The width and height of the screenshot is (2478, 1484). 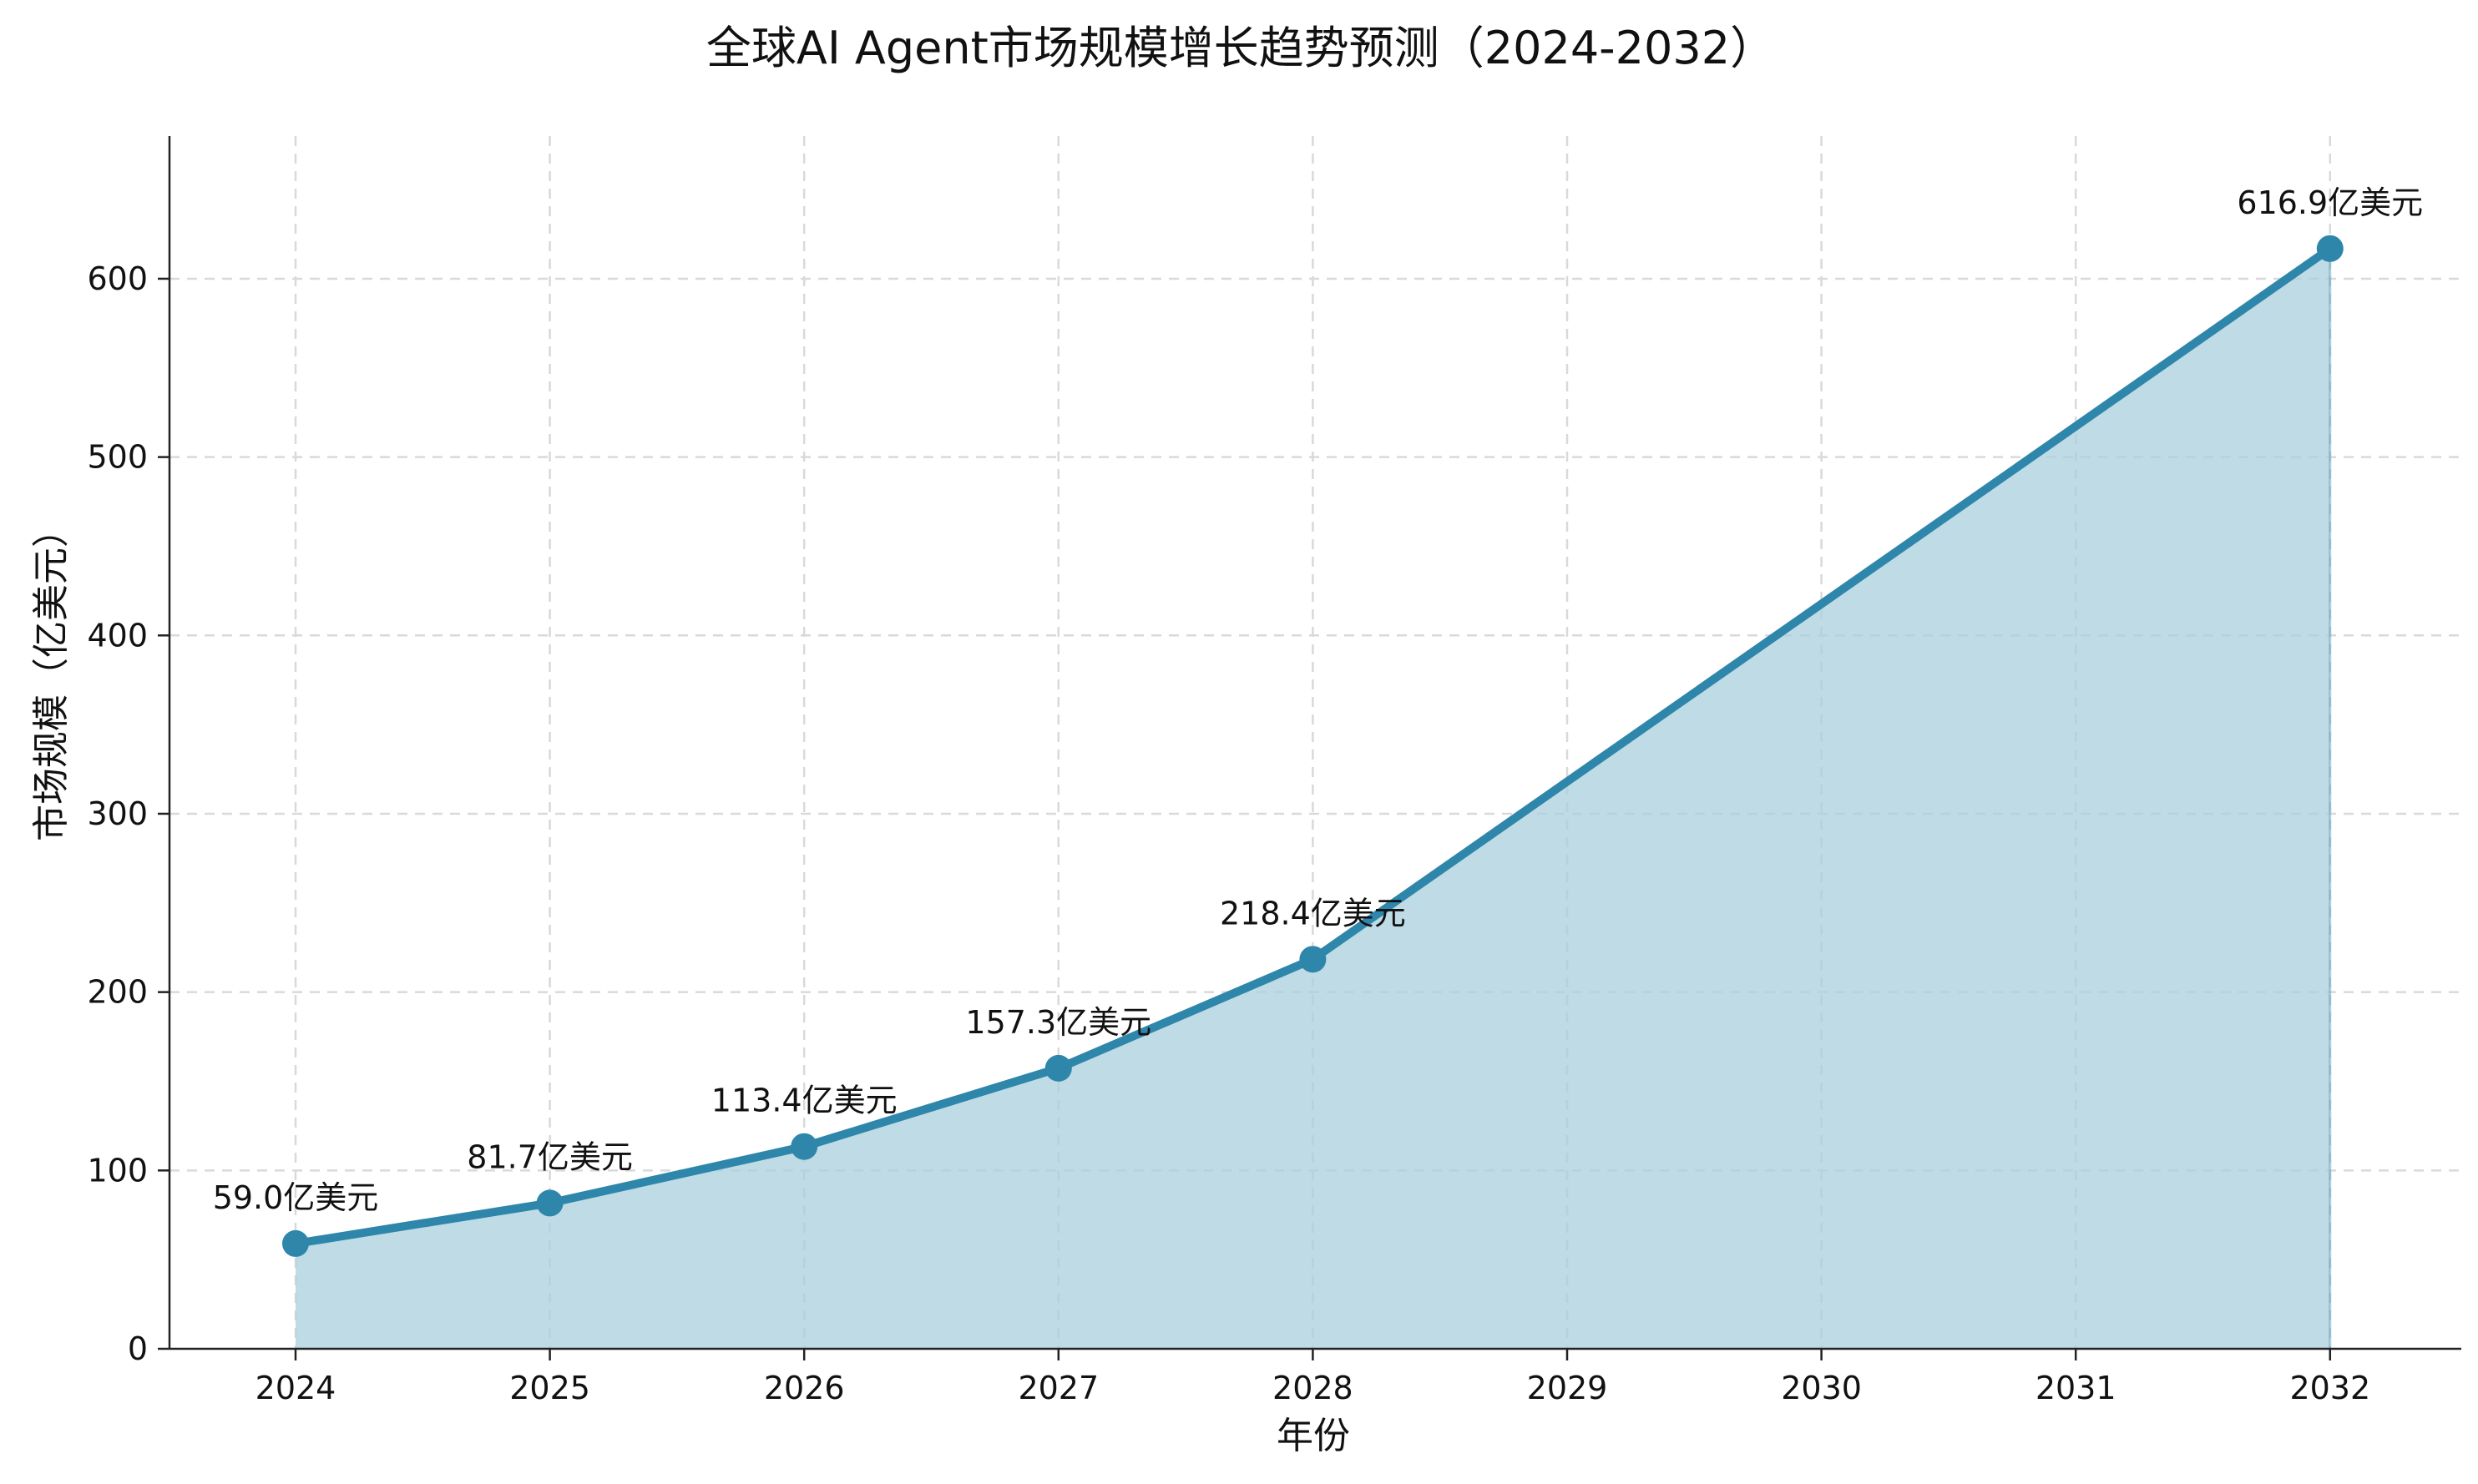 I want to click on y-tick-label: 300, so click(x=117, y=813).